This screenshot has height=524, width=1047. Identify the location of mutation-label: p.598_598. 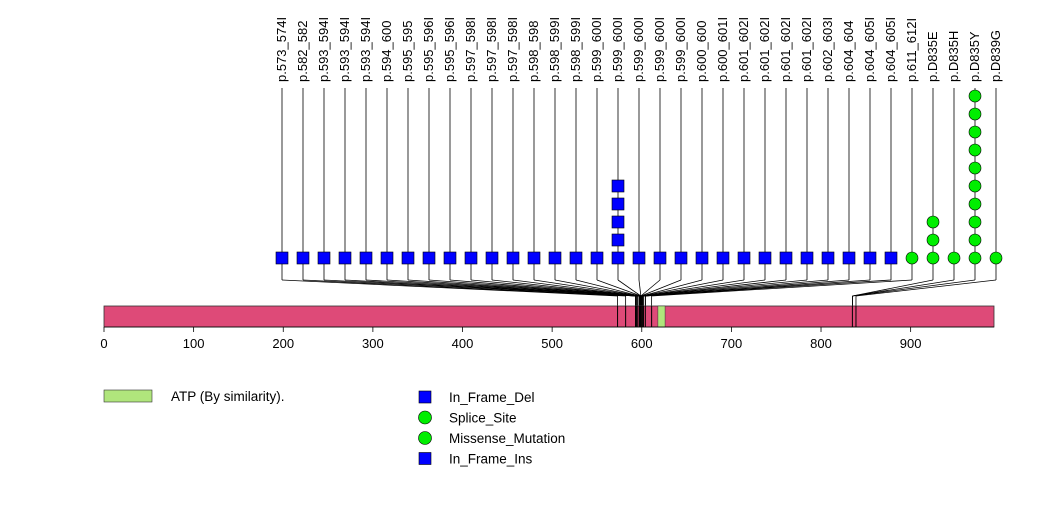
(533, 51).